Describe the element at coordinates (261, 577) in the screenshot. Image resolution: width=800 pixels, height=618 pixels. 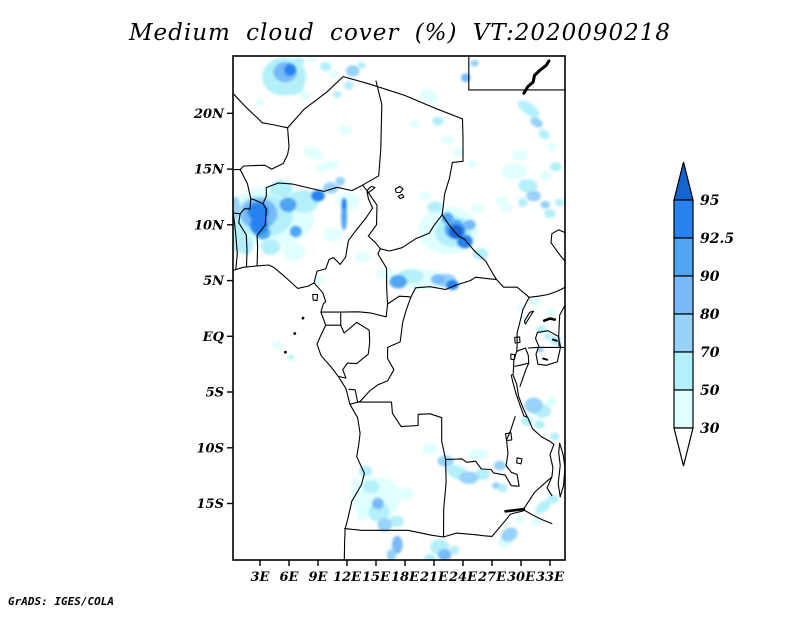
I see `lon-tick-label: 3E` at that location.